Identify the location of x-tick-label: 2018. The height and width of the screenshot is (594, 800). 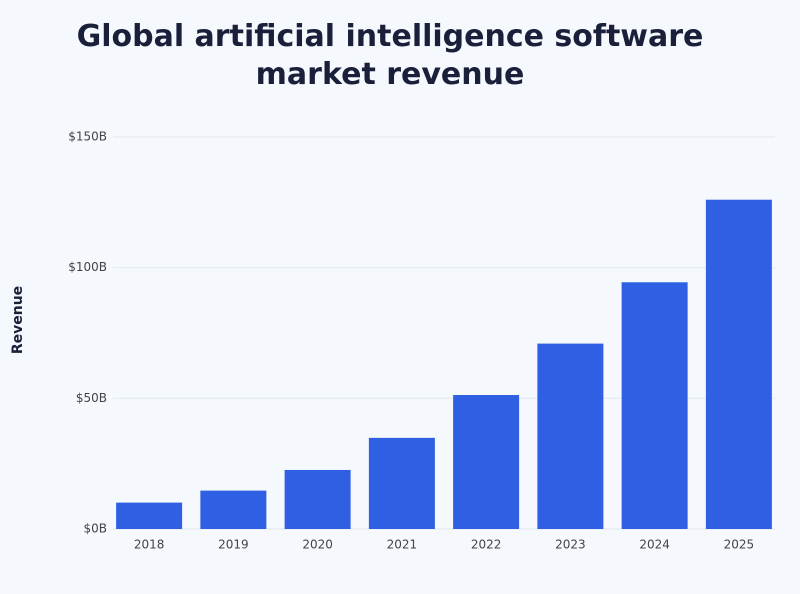
(149, 545).